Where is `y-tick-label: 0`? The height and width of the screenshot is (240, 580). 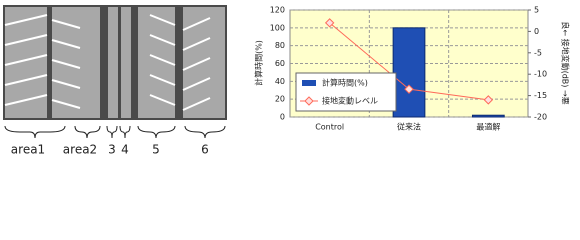 y-tick-label: 0 is located at coordinates (282, 117).